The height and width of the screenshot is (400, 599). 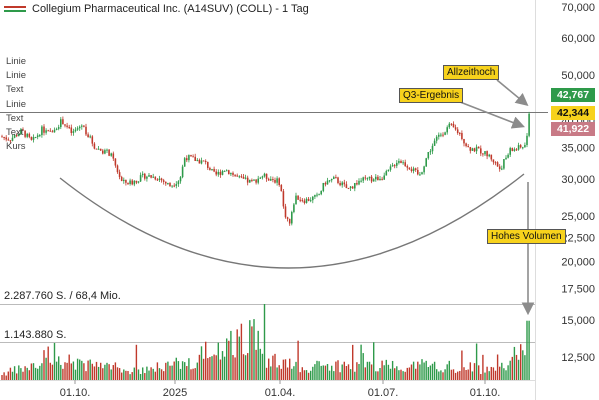 I want to click on q3-results-callout: Q3-Ergebnis, so click(x=431, y=95).